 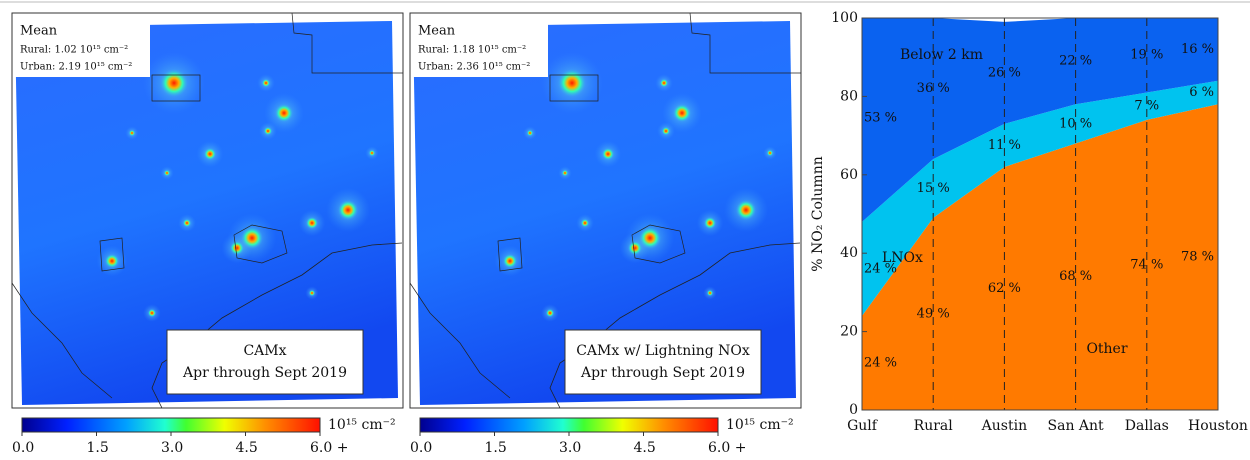 I want to click on value-label: 78 %, so click(x=1197, y=257).